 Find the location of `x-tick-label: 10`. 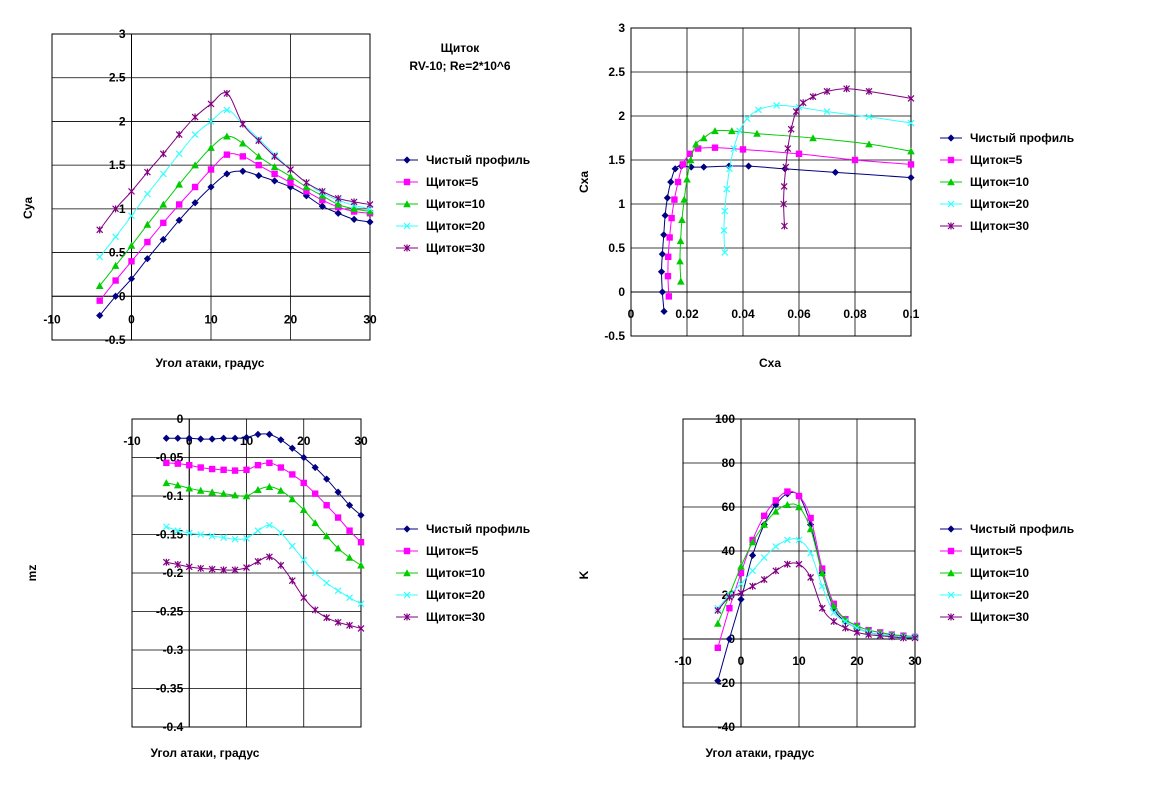

x-tick-label: 10 is located at coordinates (211, 319).